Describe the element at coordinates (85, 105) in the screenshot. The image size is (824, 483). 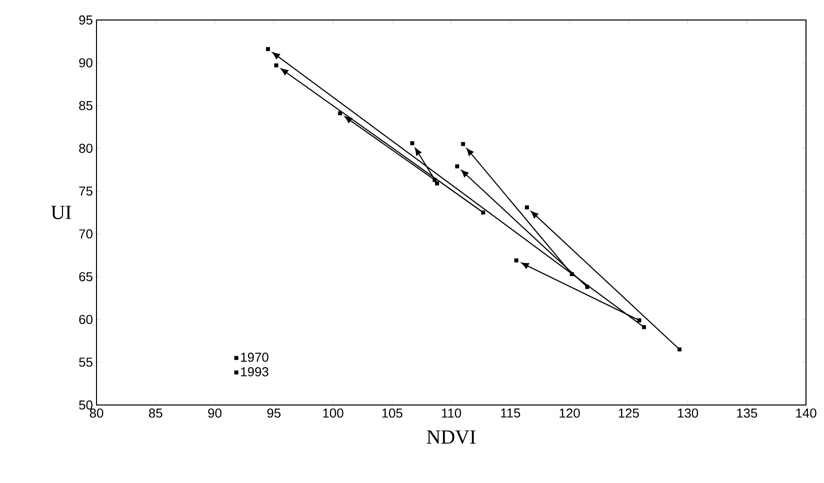
I see `y-tick-label: 85` at that location.